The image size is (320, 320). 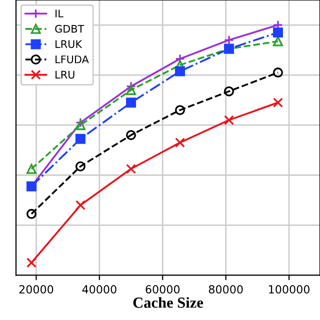 What do you see at coordinates (69, 28) in the screenshot?
I see `legend-label: GDBT` at bounding box center [69, 28].